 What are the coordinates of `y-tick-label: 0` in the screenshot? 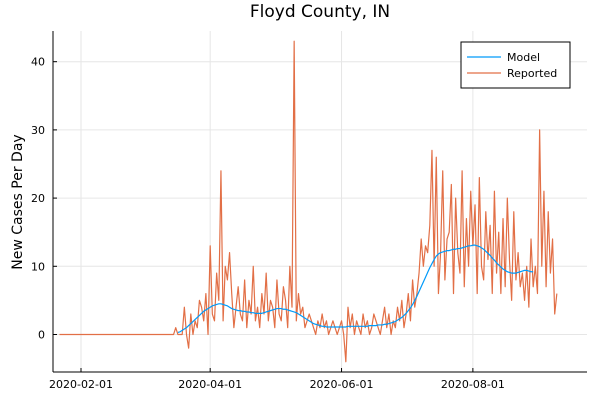 It's located at (41, 334).